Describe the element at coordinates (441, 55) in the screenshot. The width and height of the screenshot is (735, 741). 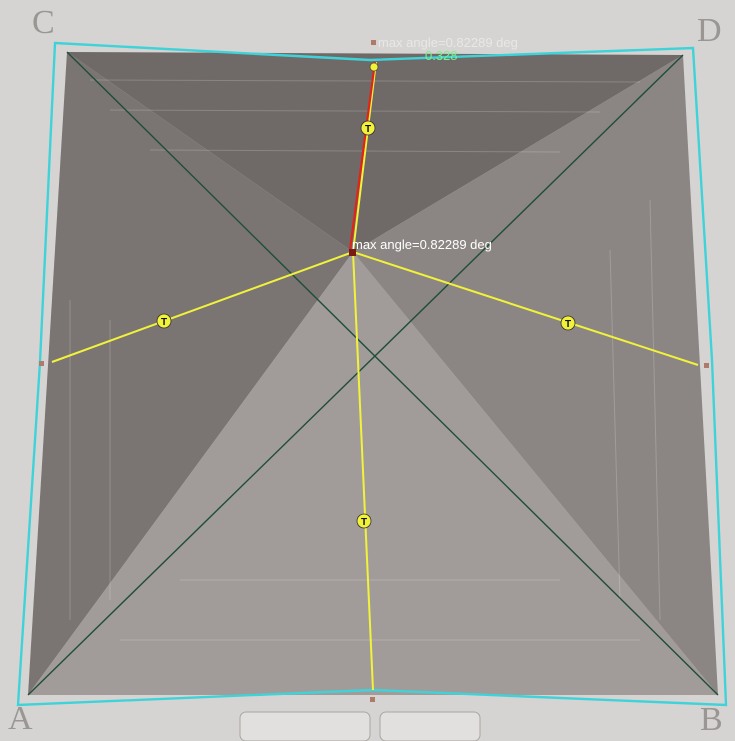
I see `annotation-top-value: 0.328` at that location.